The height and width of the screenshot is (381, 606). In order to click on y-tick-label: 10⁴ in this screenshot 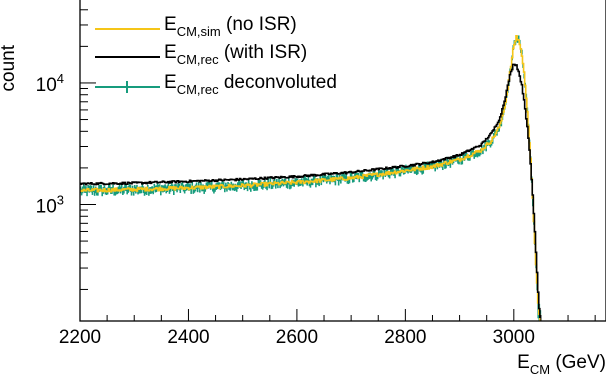, I will do `click(50, 83)`.